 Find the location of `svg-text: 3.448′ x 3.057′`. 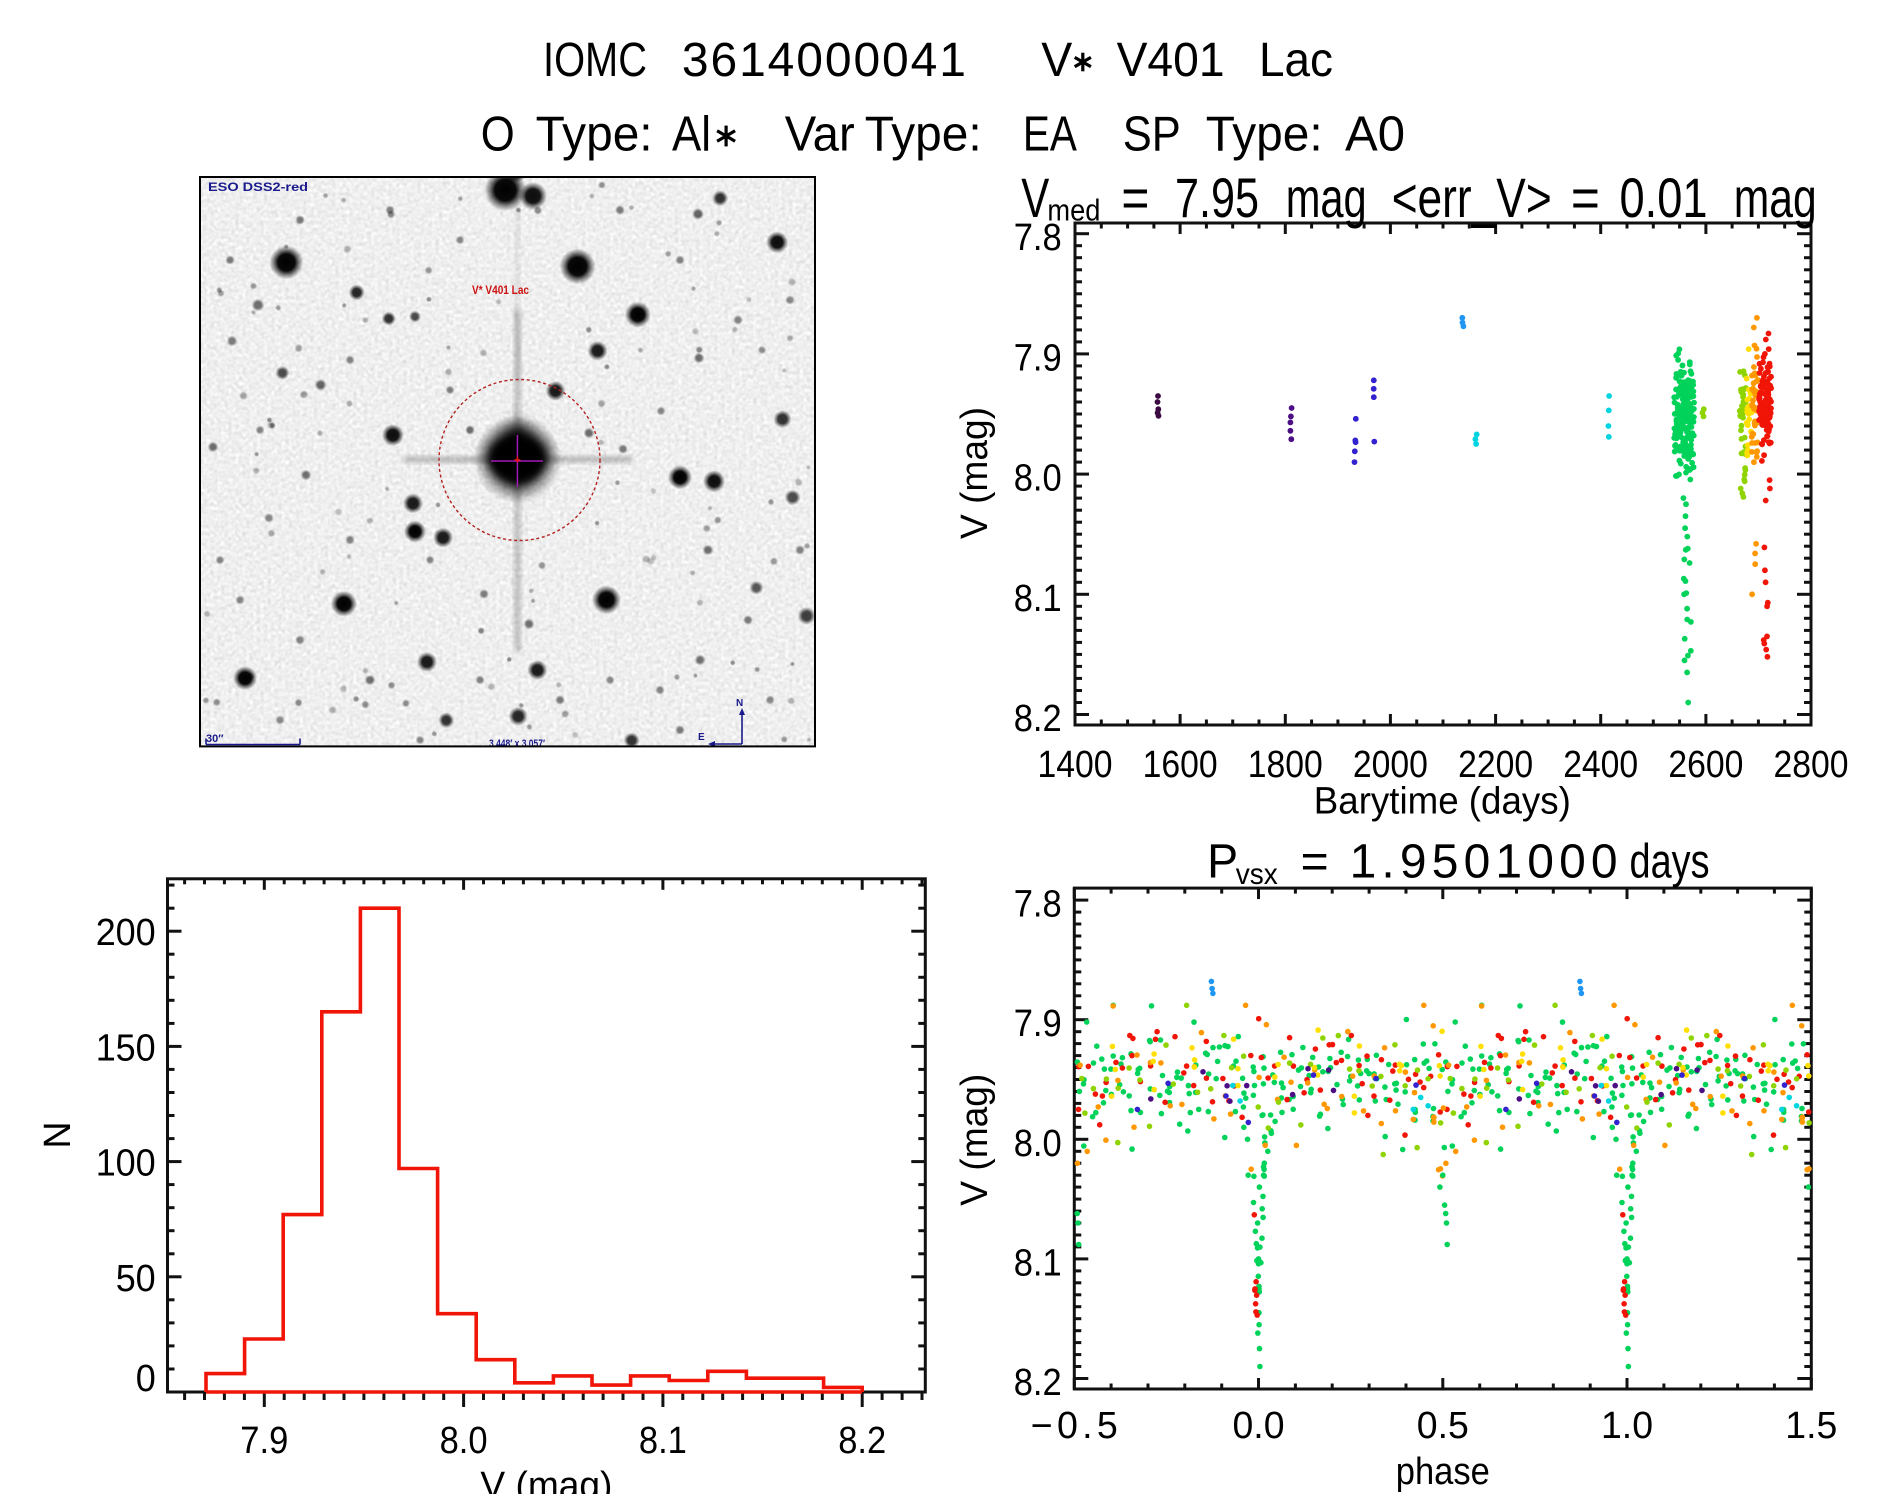

svg-text: 3.448′ x 3.057′ is located at coordinates (517, 744).